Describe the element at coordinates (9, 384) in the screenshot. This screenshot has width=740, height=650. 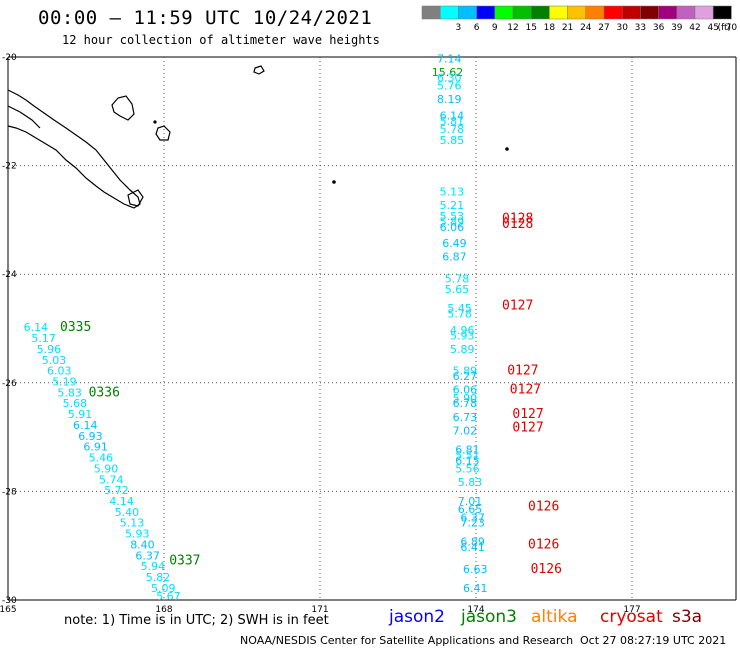
I see `latitude-tick-label: -26` at that location.